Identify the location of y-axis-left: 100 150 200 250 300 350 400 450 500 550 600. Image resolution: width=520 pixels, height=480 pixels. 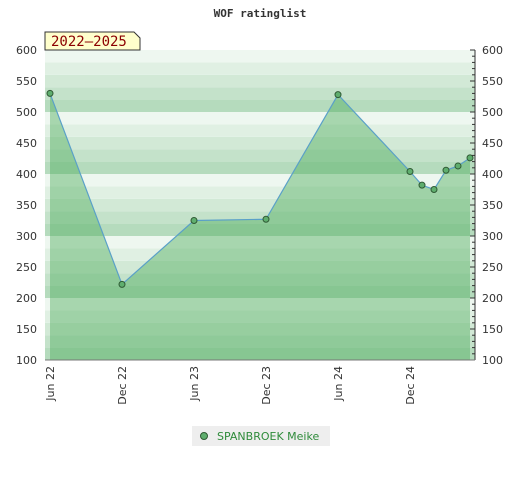
(26, 205).